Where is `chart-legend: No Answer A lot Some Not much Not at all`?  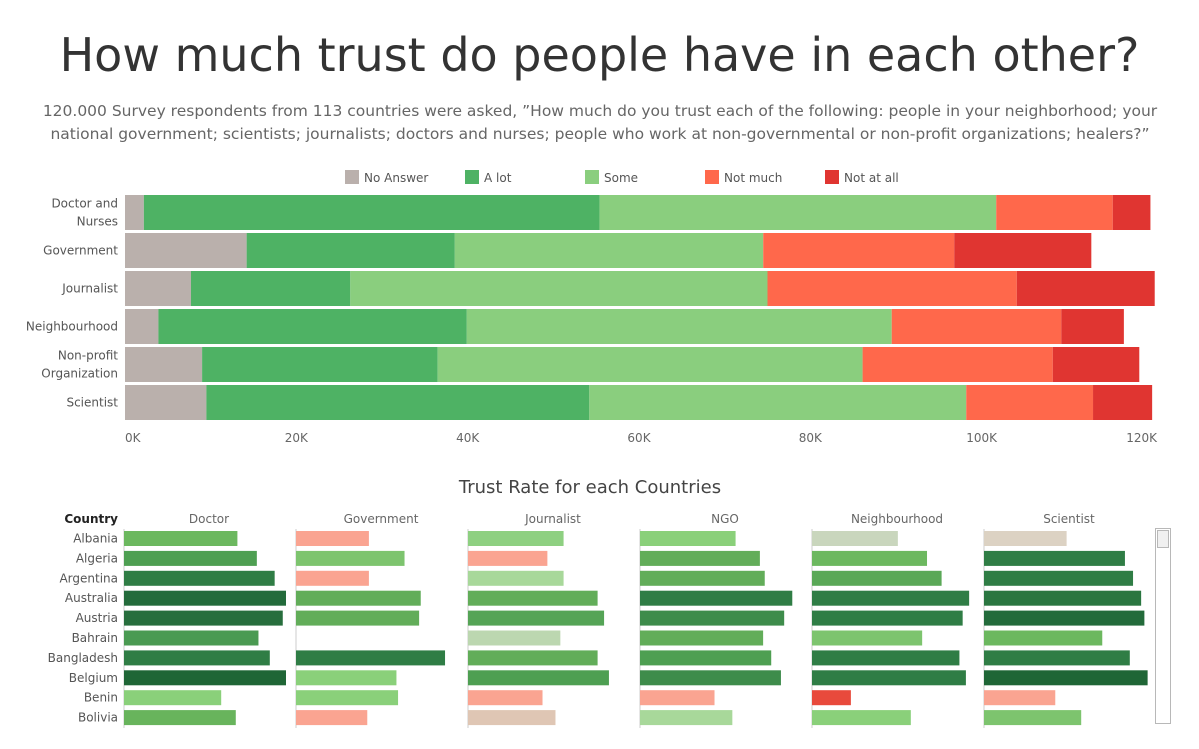 chart-legend: No Answer A lot Some Not much Not at all is located at coordinates (622, 177).